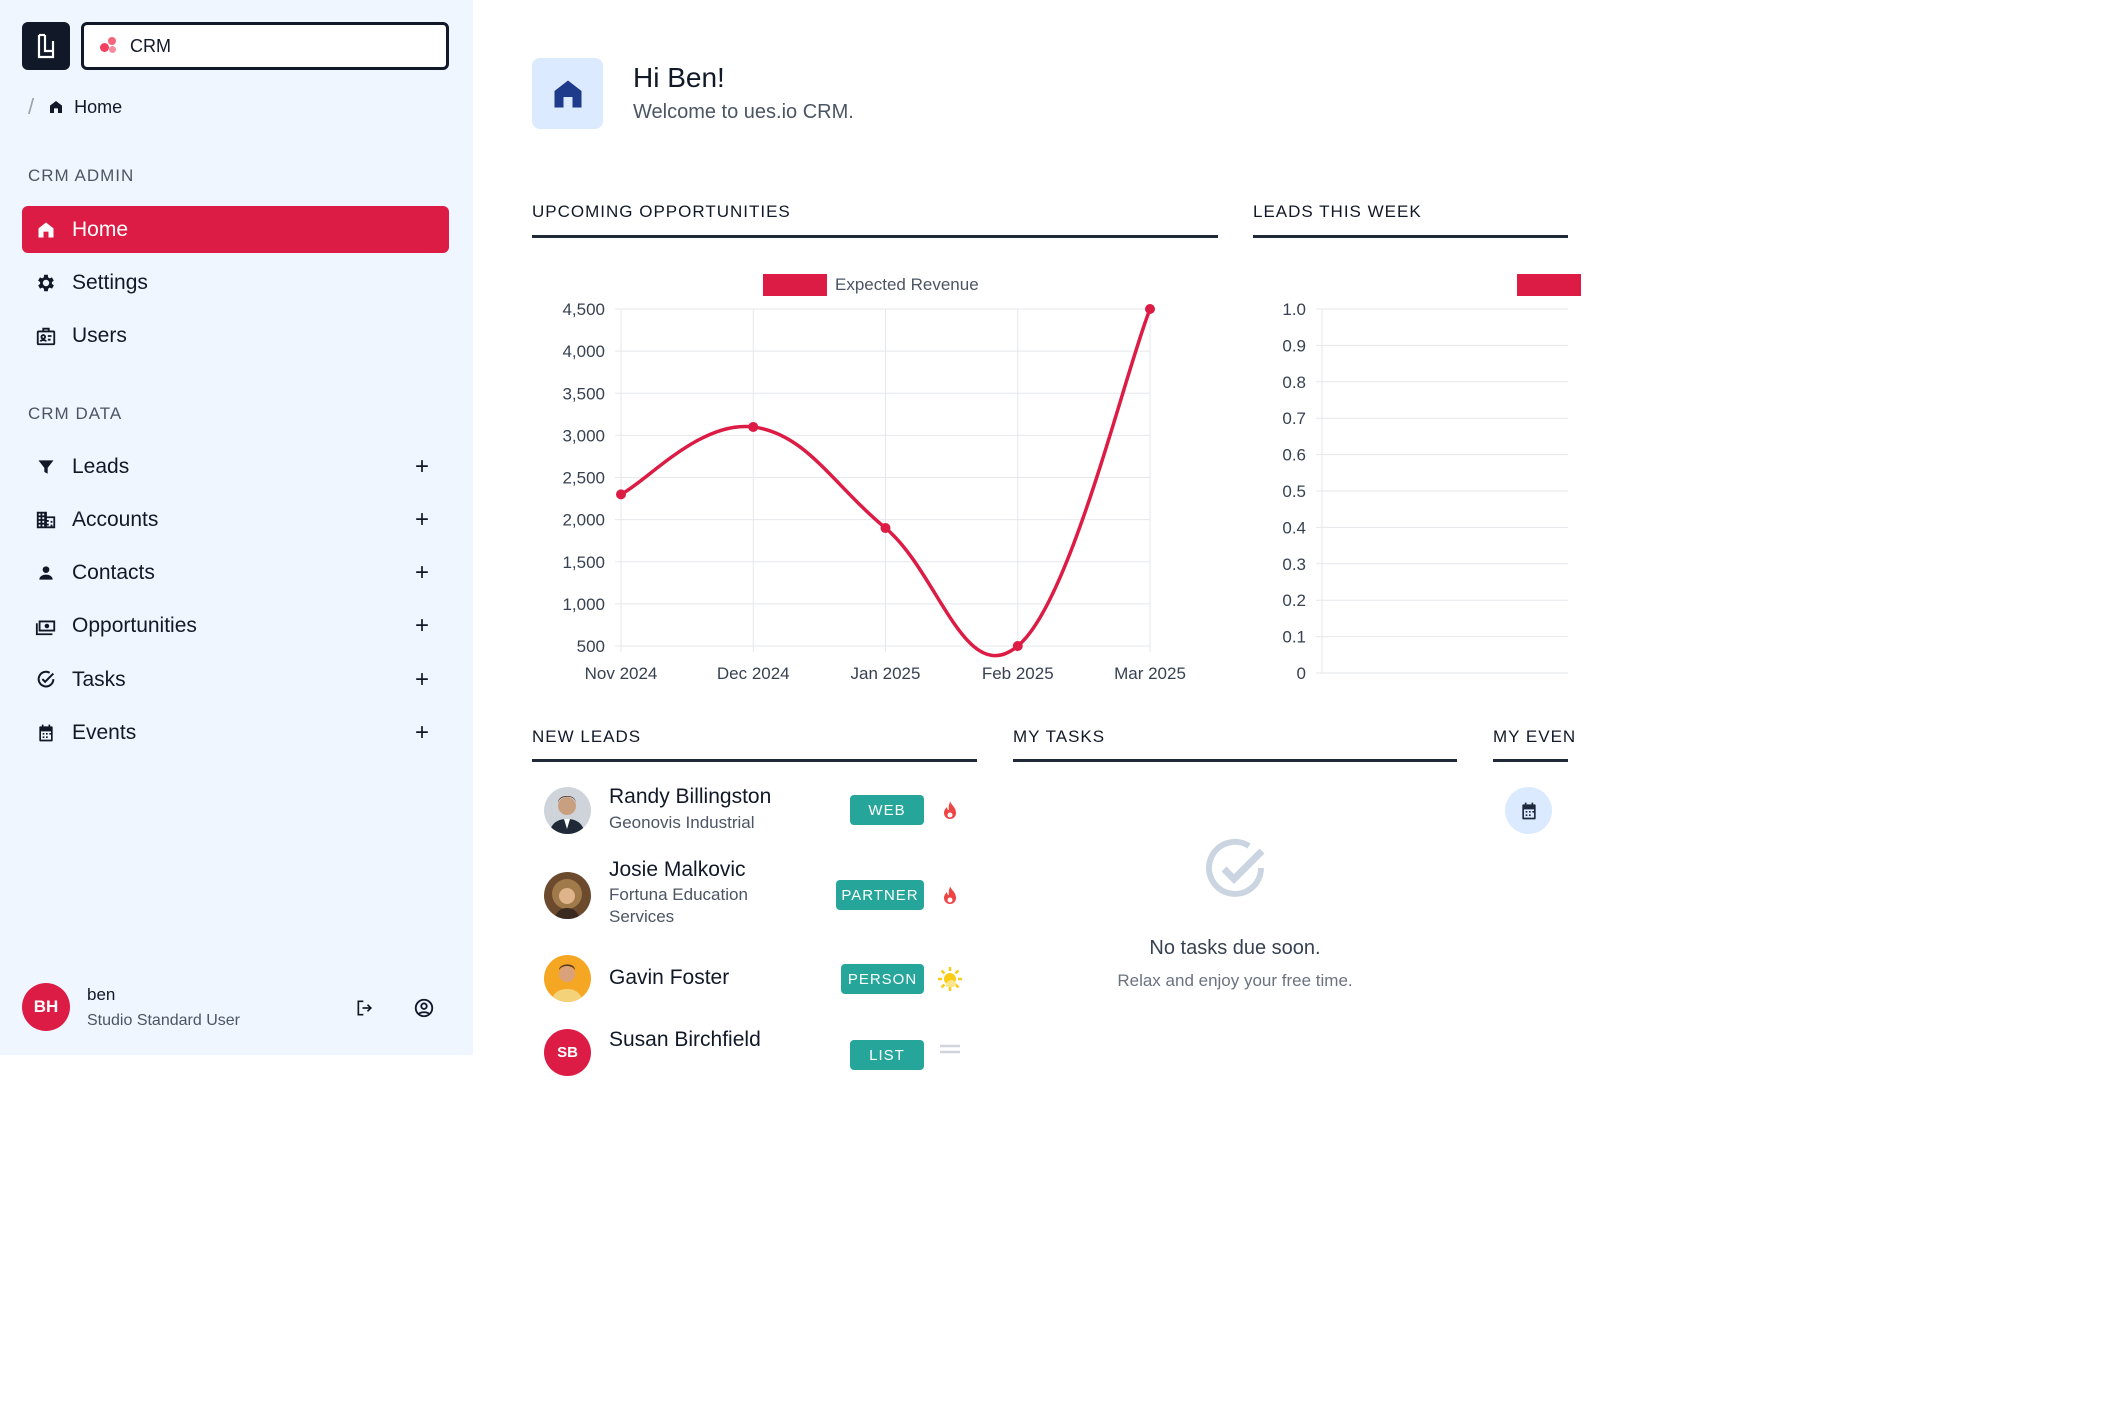  I want to click on studio-logo-icon, so click(46, 46).